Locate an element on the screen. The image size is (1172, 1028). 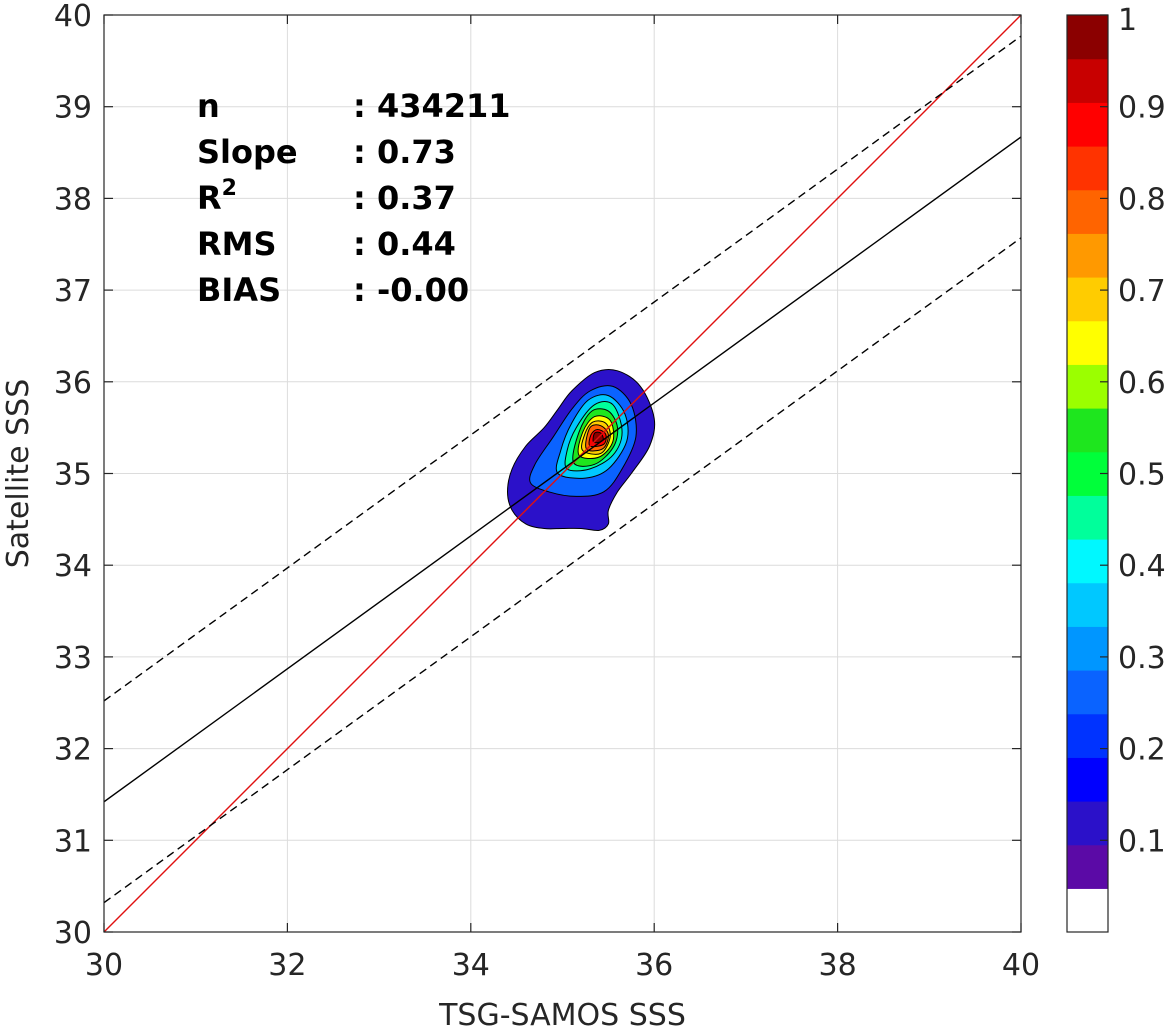
stats-label: R2 is located at coordinates (217, 196).